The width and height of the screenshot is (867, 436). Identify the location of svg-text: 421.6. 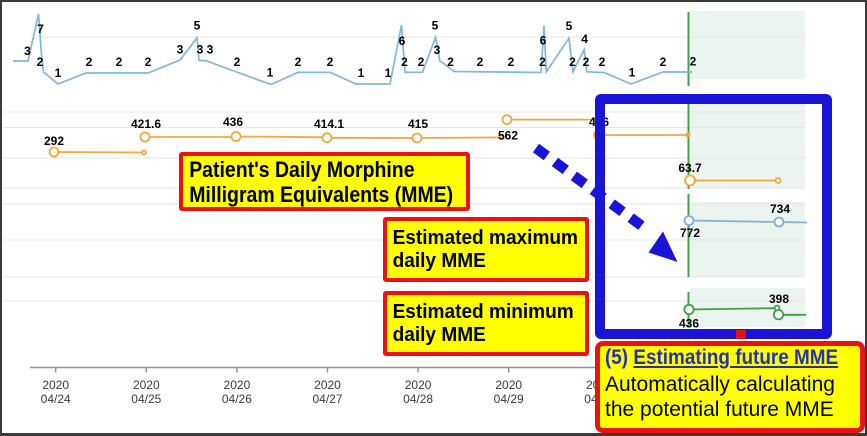
(146, 124).